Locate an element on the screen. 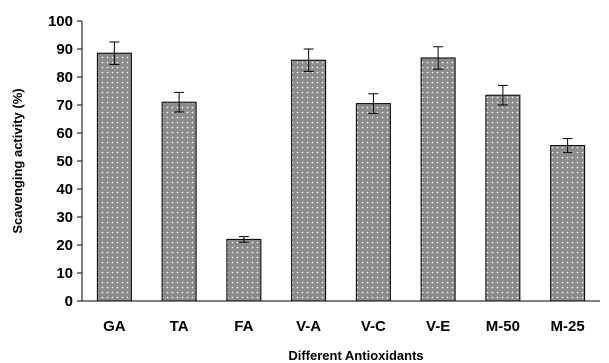  y-tick-label: 80 is located at coordinates (64, 77).